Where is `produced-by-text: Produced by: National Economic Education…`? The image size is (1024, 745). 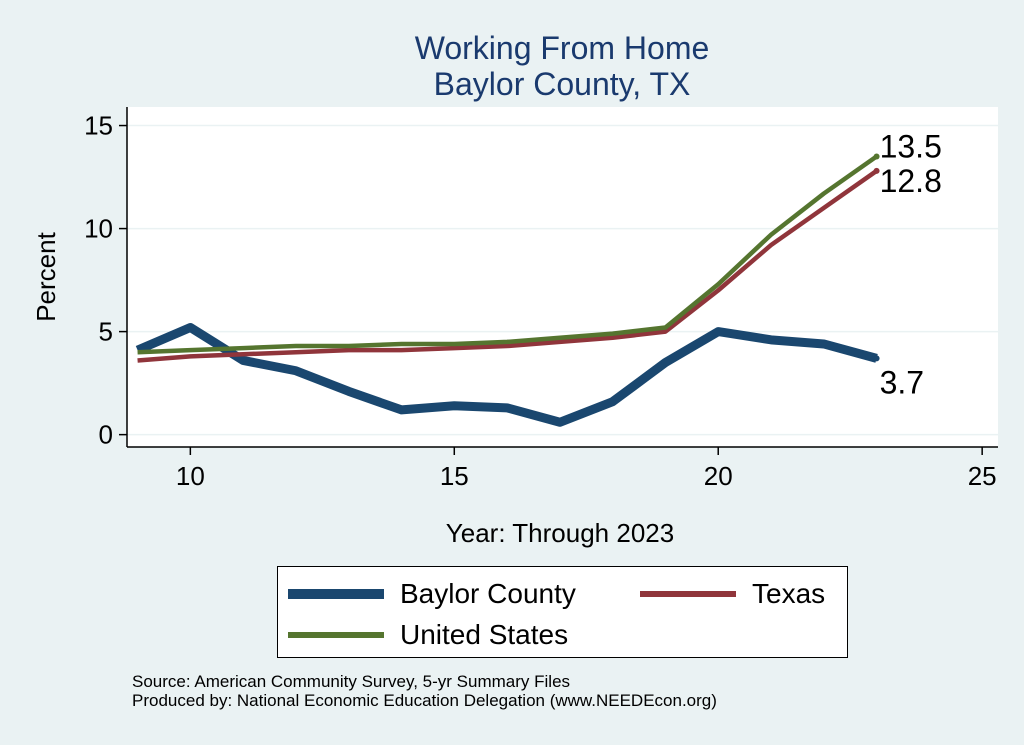 produced-by-text: Produced by: National Economic Education… is located at coordinates (424, 700).